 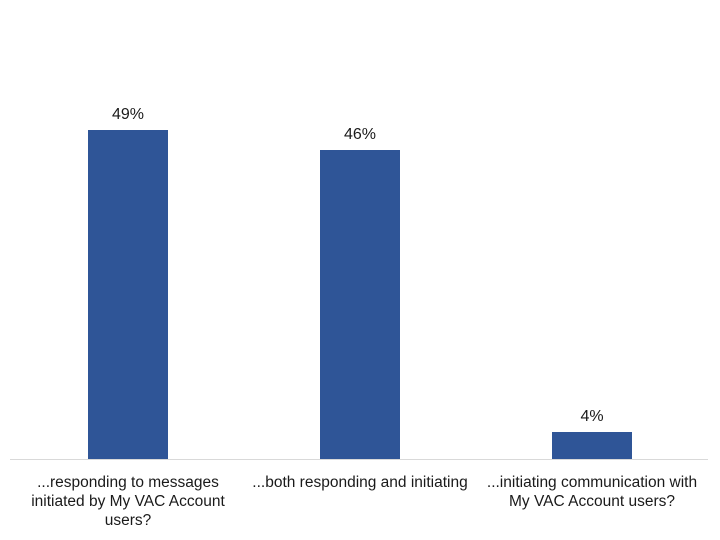 What do you see at coordinates (360, 304) in the screenshot?
I see `bar-both` at bounding box center [360, 304].